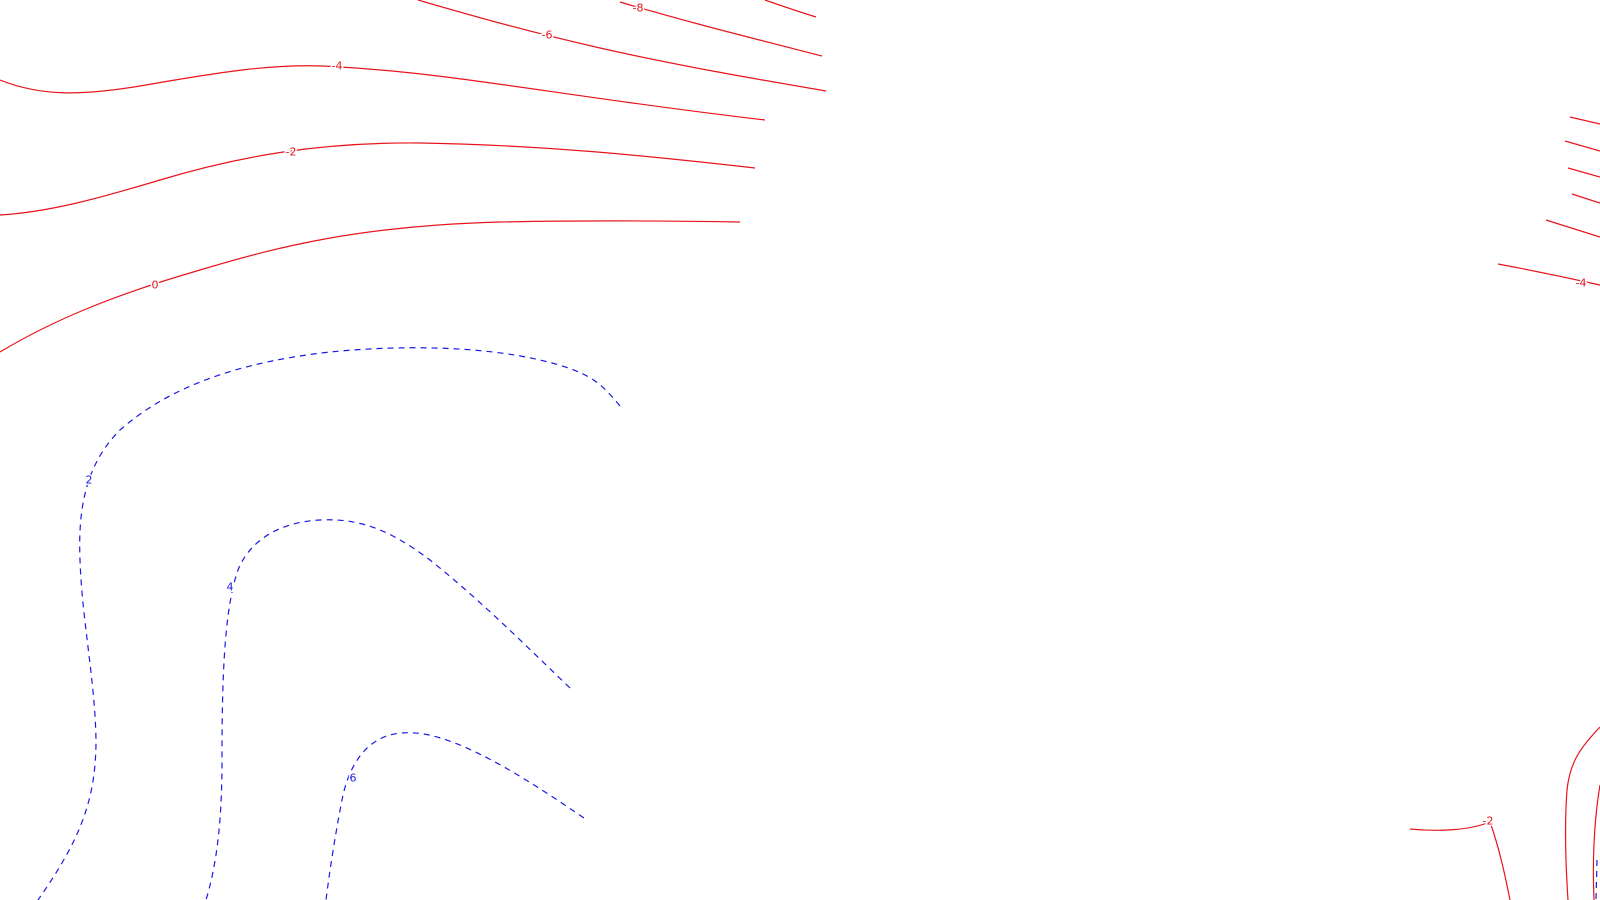 This screenshot has width=1600, height=900. I want to click on contour-label-right-neg4: -4, so click(1581, 283).